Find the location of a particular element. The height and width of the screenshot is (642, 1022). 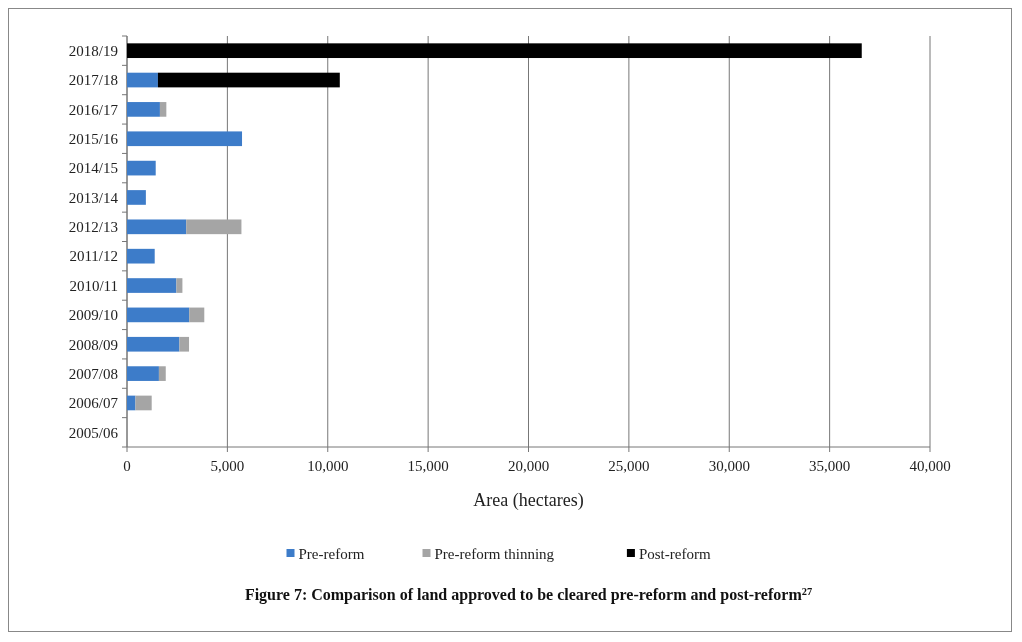

legend-label: Pre-reform thinning is located at coordinates (494, 554).